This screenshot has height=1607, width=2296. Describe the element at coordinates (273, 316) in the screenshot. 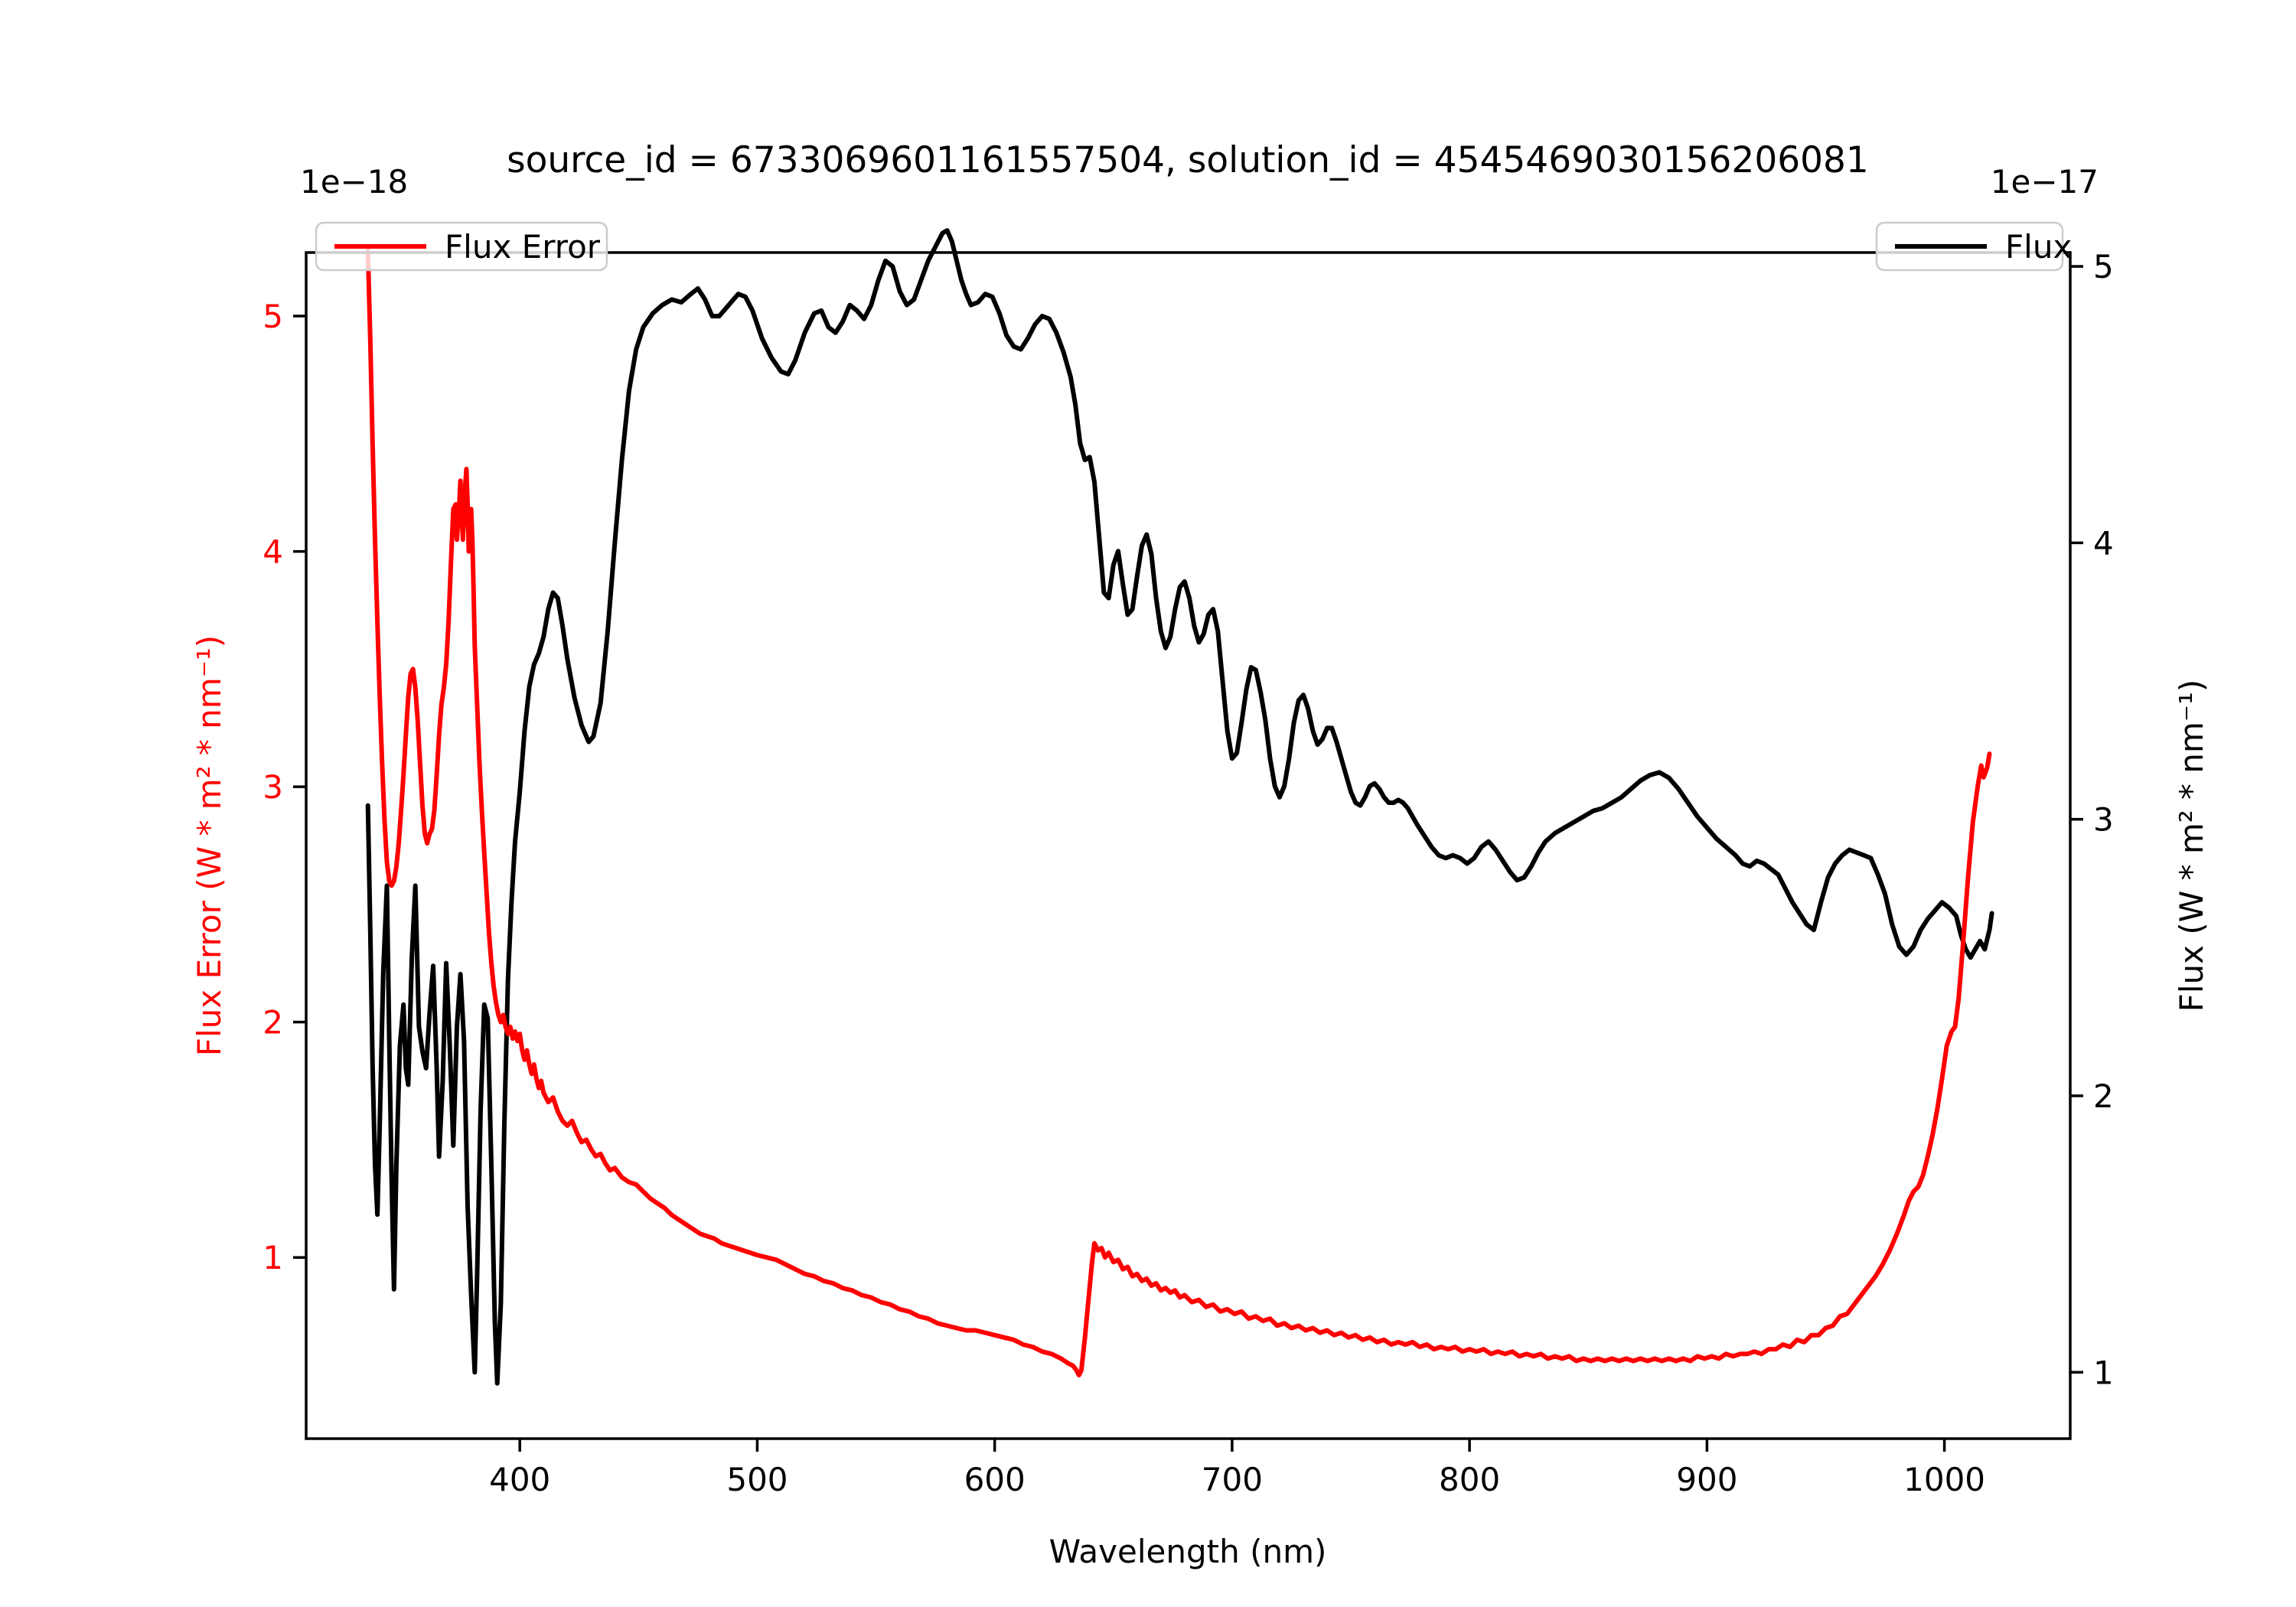

I see `left-y-tick-label: 5` at that location.